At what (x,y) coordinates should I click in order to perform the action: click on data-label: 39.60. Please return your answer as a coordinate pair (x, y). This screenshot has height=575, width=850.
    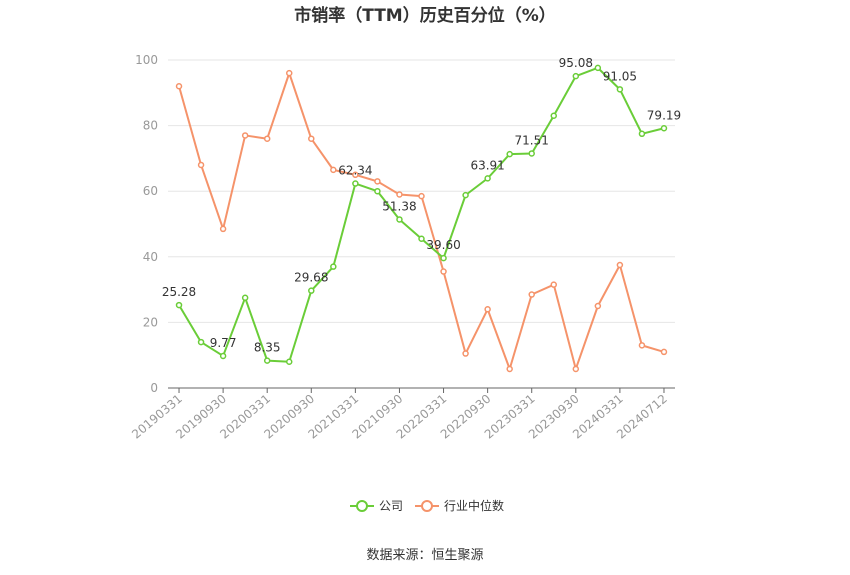
    Looking at the image, I should click on (443, 245).